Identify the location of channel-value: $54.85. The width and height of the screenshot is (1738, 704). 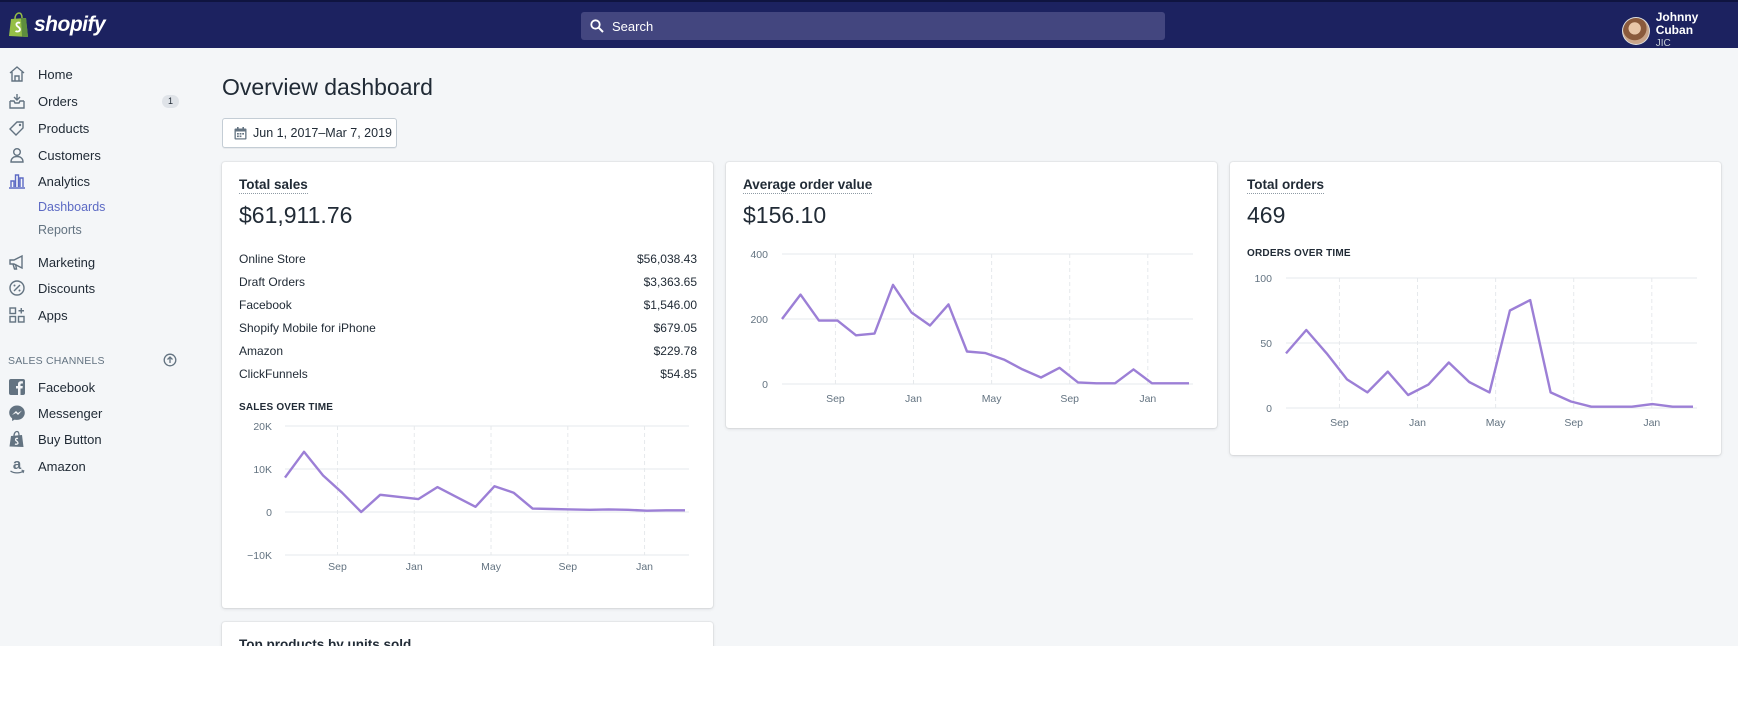
(678, 374).